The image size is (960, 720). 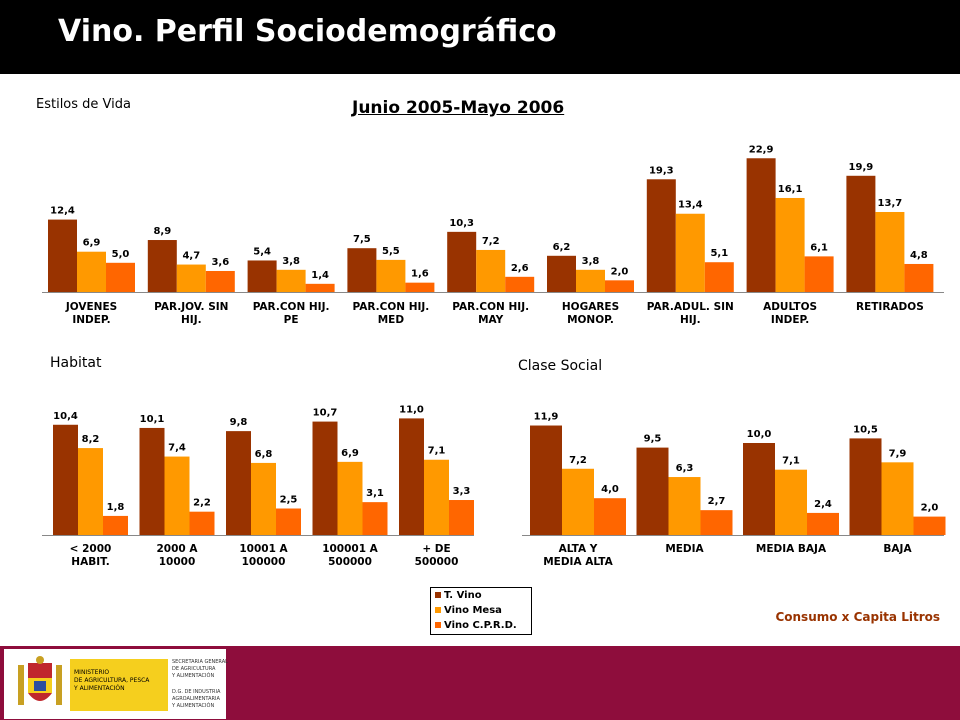 What do you see at coordinates (191, 256) in the screenshot?
I see `data-label-estilos-vino-mesa: 4,7` at bounding box center [191, 256].